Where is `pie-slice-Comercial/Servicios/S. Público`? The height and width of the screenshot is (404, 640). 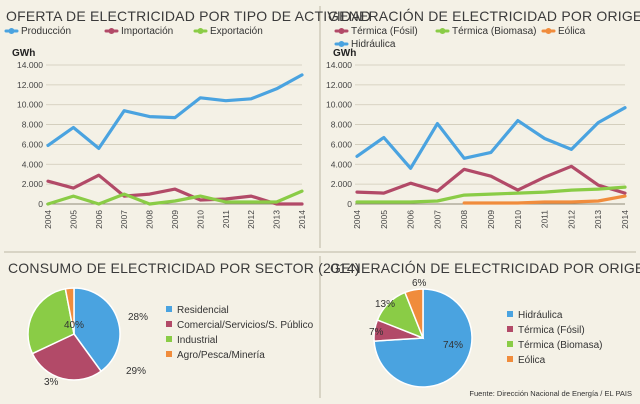
pie-slice-Comercial/Servicios/S. Público is located at coordinates (67, 357).